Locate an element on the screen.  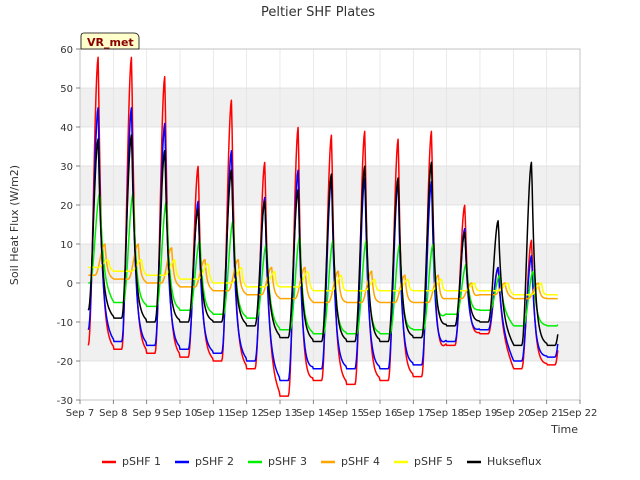
legend-label: pSHF 5 is located at coordinates (433, 461).